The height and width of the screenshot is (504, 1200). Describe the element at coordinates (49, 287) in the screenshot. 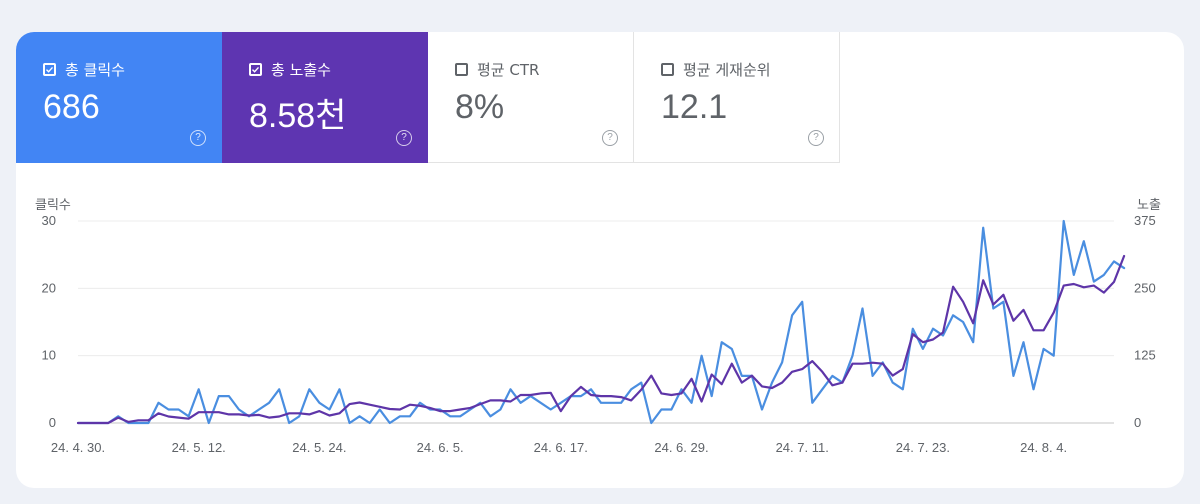

I see `y-left-tick-label: 20` at that location.